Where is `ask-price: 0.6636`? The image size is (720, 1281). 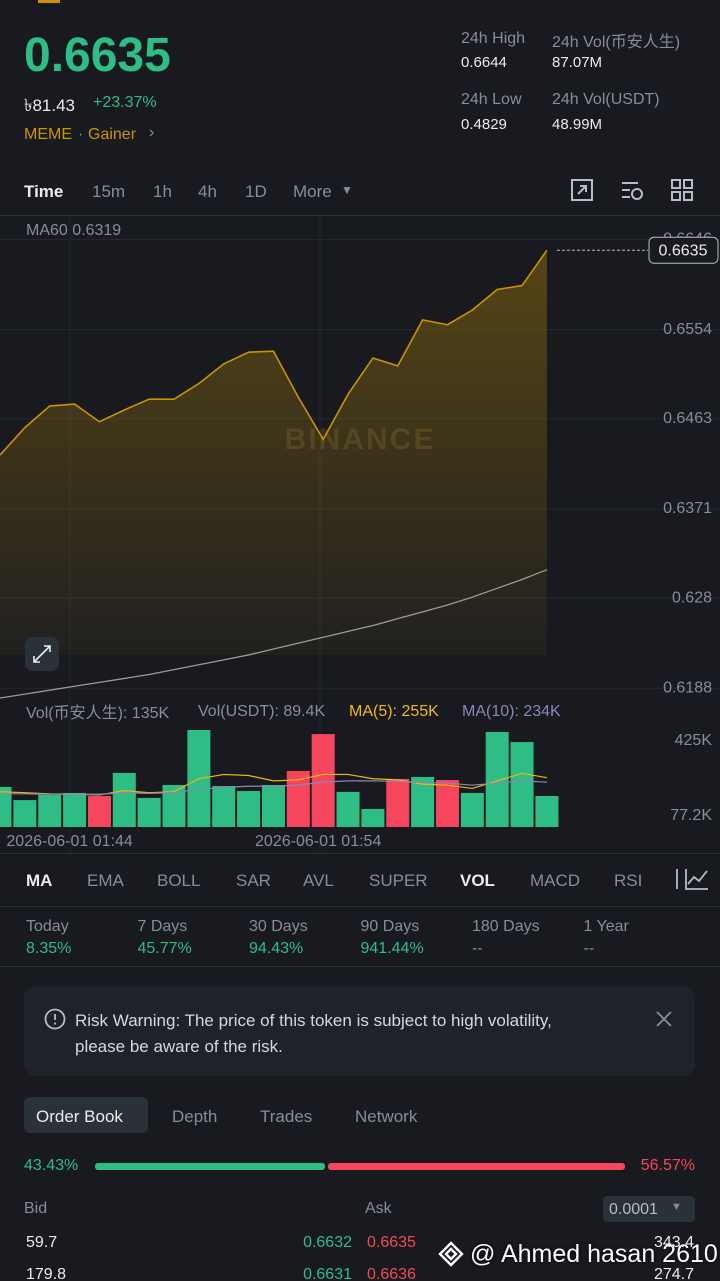 ask-price: 0.6636 is located at coordinates (391, 1273).